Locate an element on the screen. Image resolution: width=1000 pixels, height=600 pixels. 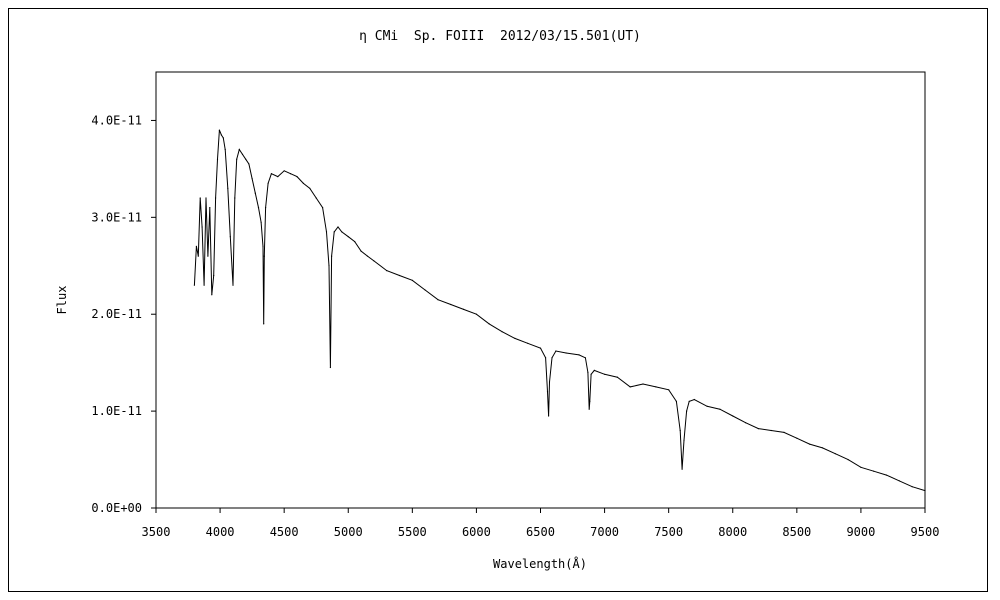
y-tick-label: 4.0E-11 is located at coordinates (116, 120).